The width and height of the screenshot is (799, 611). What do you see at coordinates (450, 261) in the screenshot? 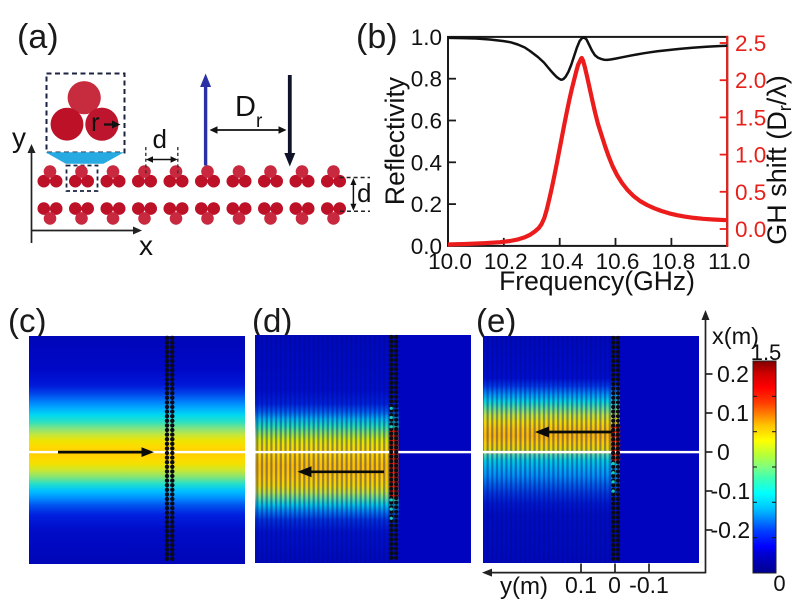
I see `svg-text: 10.0` at bounding box center [450, 261].